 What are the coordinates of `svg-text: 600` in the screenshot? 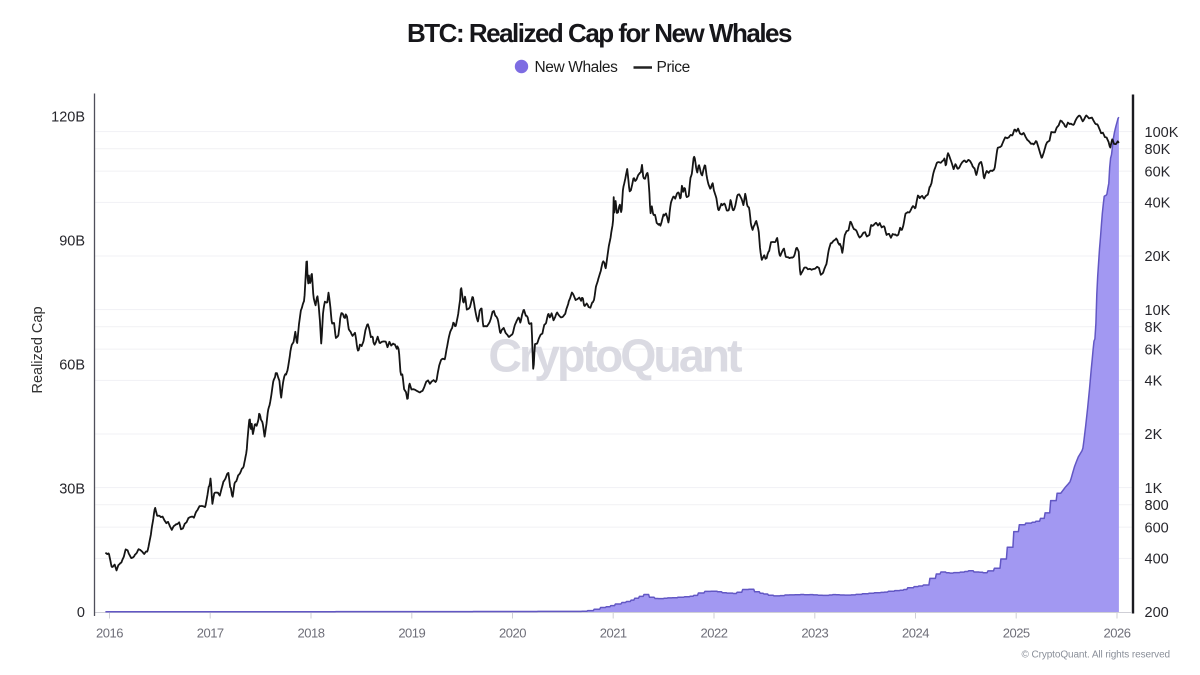 It's located at (1157, 528).